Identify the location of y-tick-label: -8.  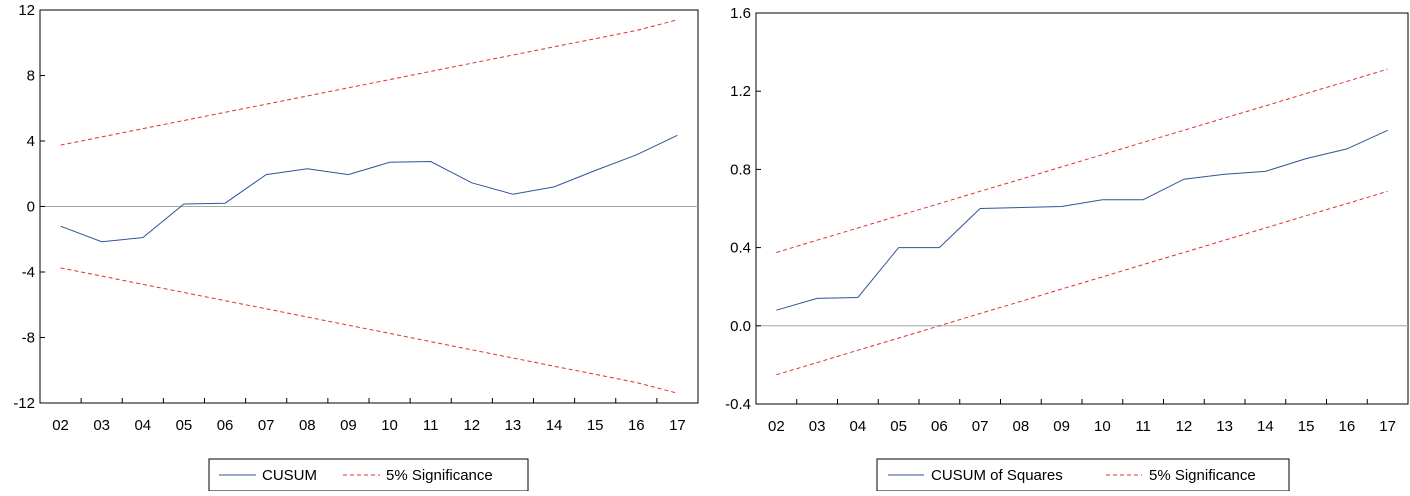
(28, 338).